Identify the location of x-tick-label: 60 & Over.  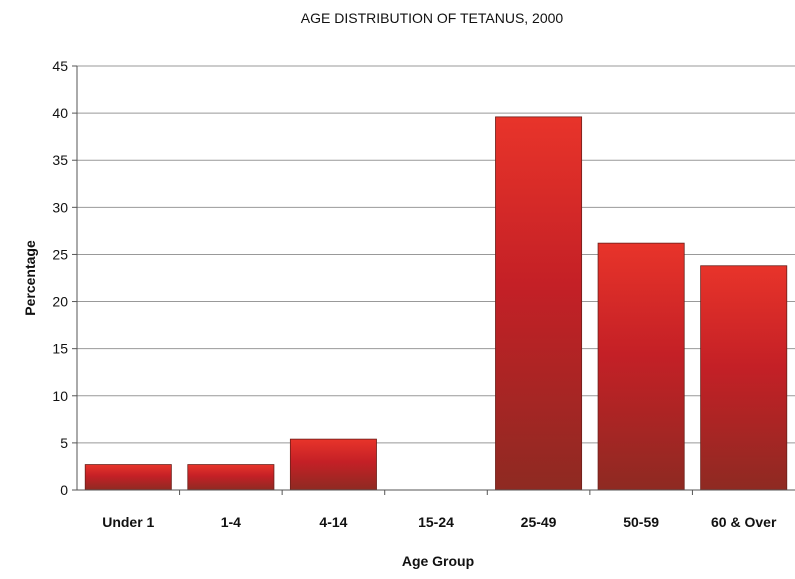
(744, 522).